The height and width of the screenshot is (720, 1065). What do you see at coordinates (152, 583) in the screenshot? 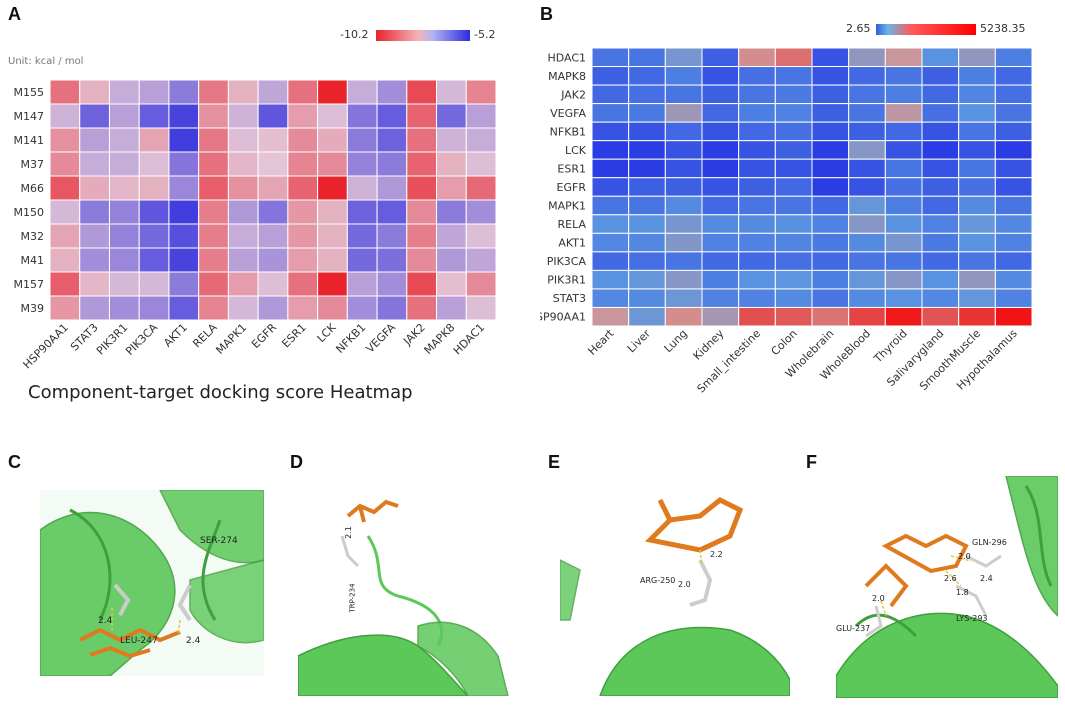
I see `docking-panel-c: SER-274 LEU-247 2.4 2.4` at bounding box center [152, 583].